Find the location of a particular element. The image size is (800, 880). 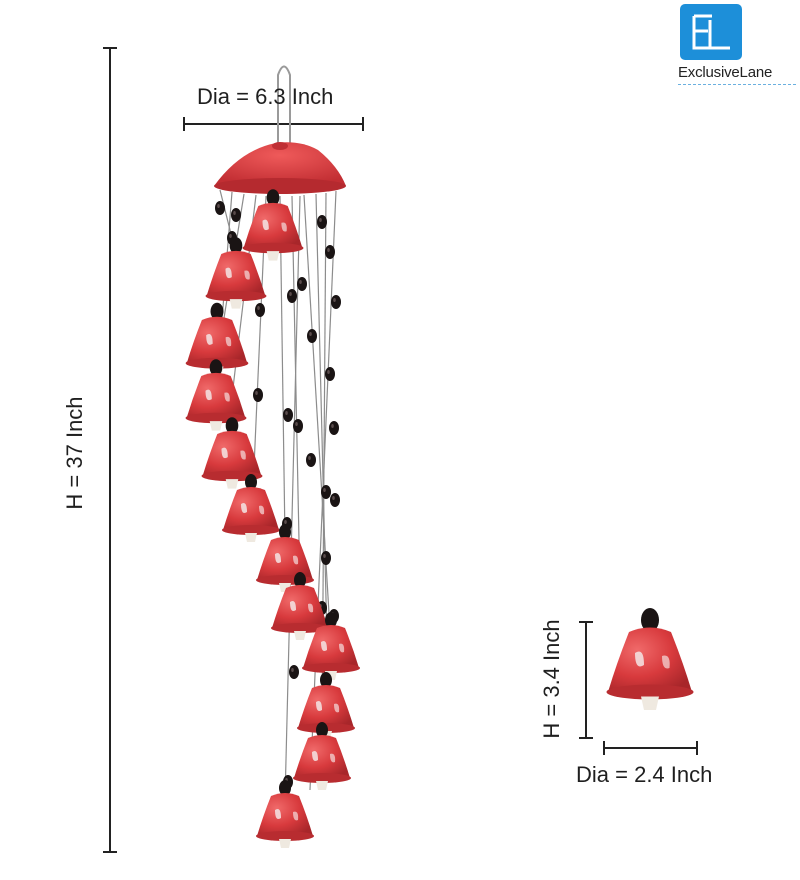

bell-height-label: H = 3.4 Inch is located at coordinates (551, 679).